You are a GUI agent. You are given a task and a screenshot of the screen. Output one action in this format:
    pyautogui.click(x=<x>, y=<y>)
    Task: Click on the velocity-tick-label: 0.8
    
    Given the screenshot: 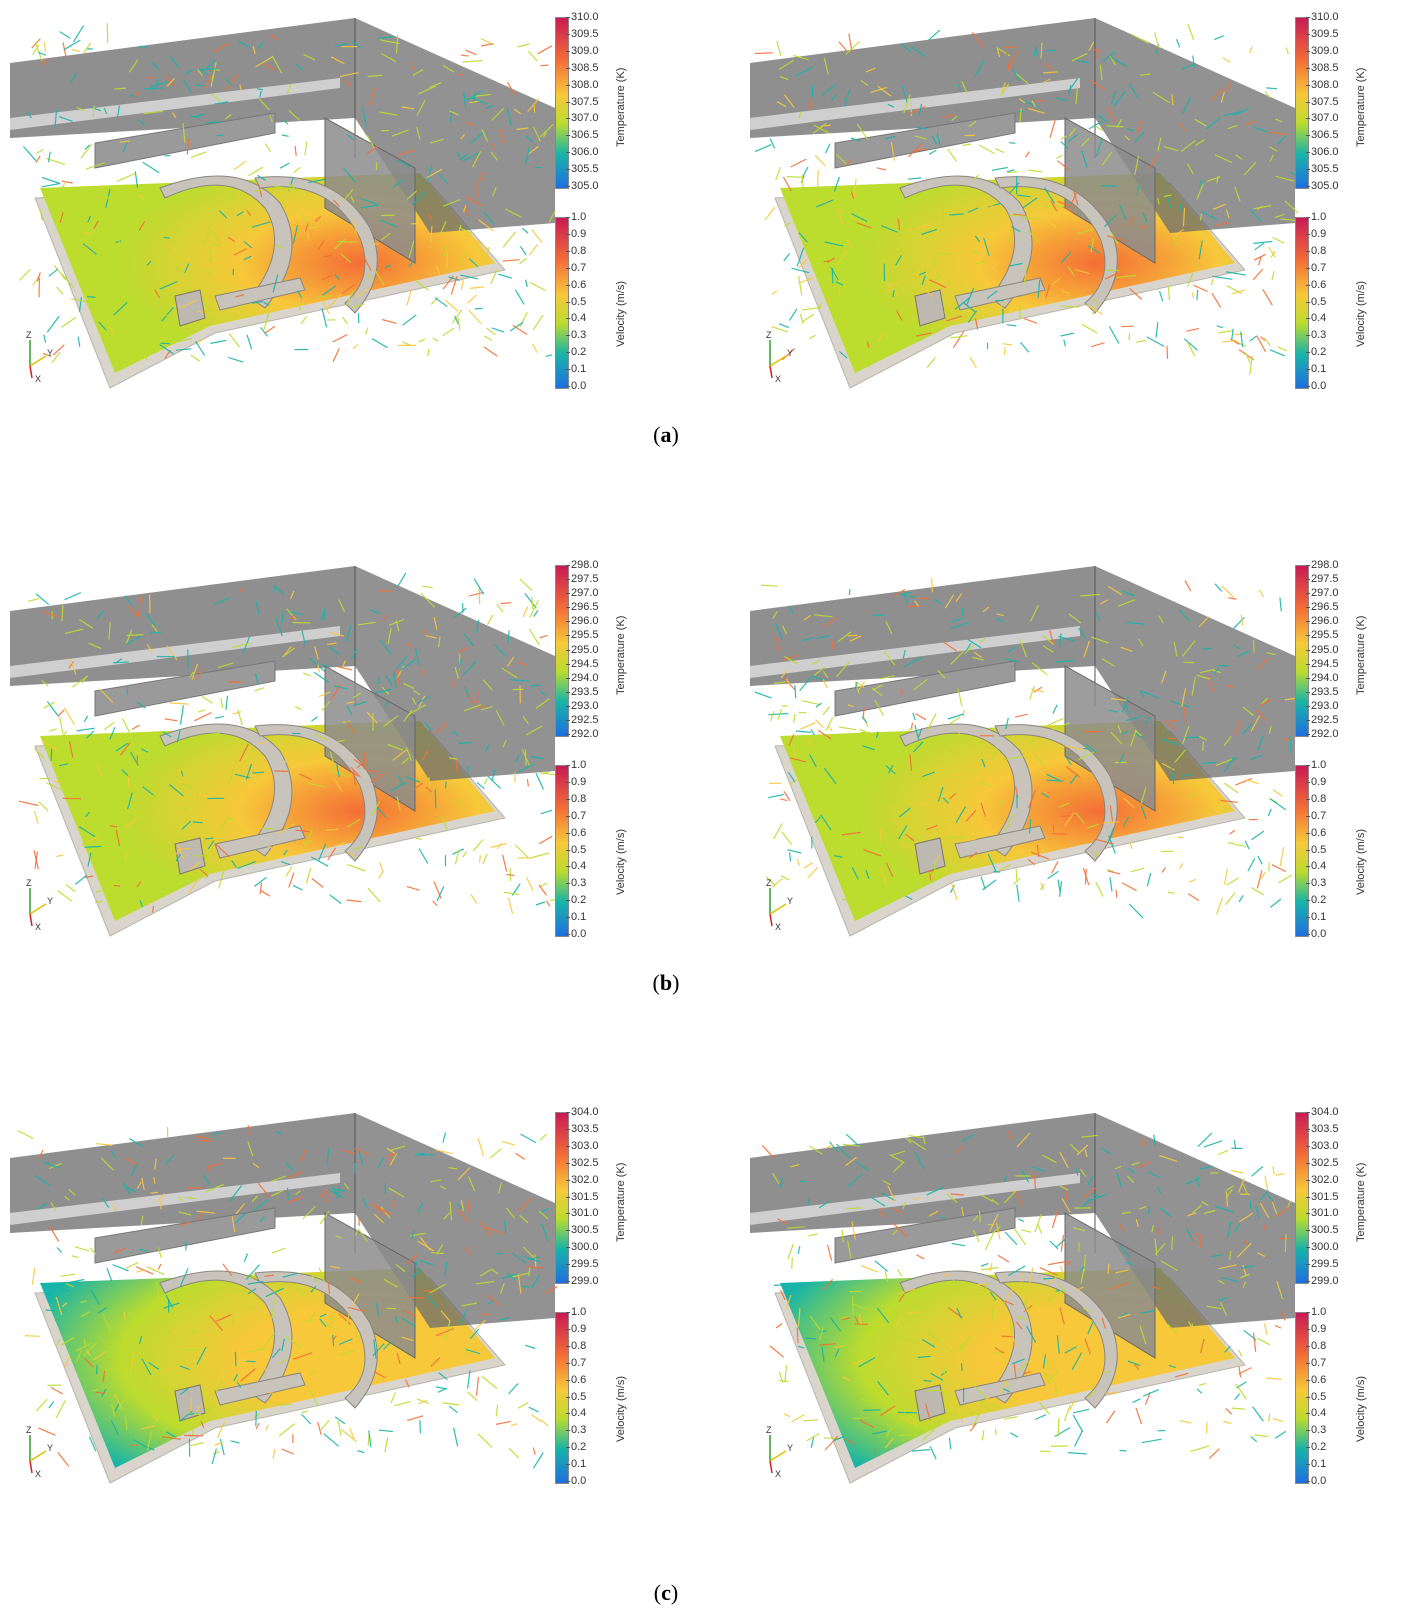 What is the action you would take?
    pyautogui.click(x=1316, y=798)
    